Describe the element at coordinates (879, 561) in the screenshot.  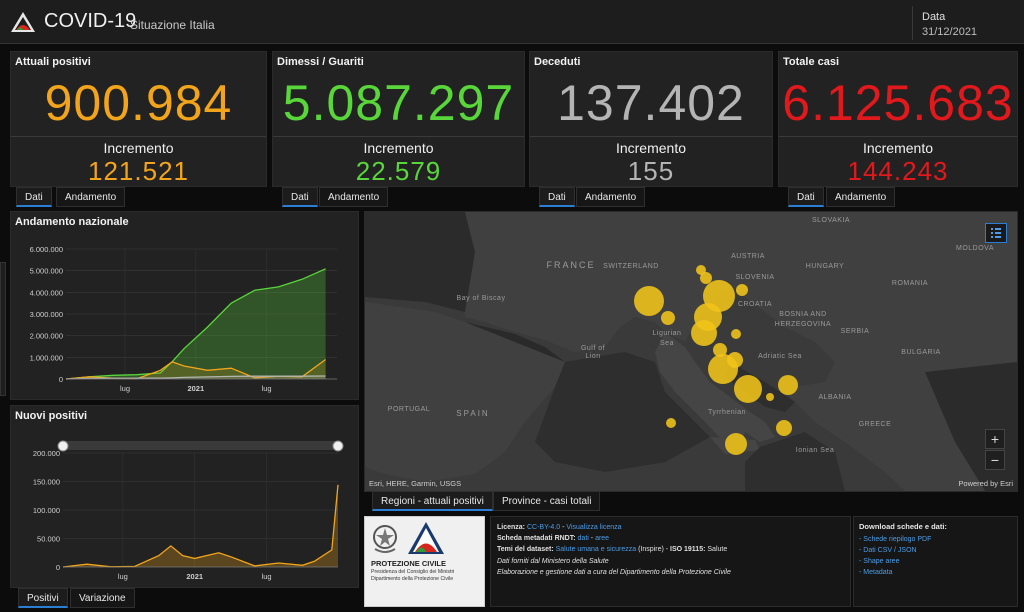
I see `download-shape-aree-link: - Shape aree` at that location.